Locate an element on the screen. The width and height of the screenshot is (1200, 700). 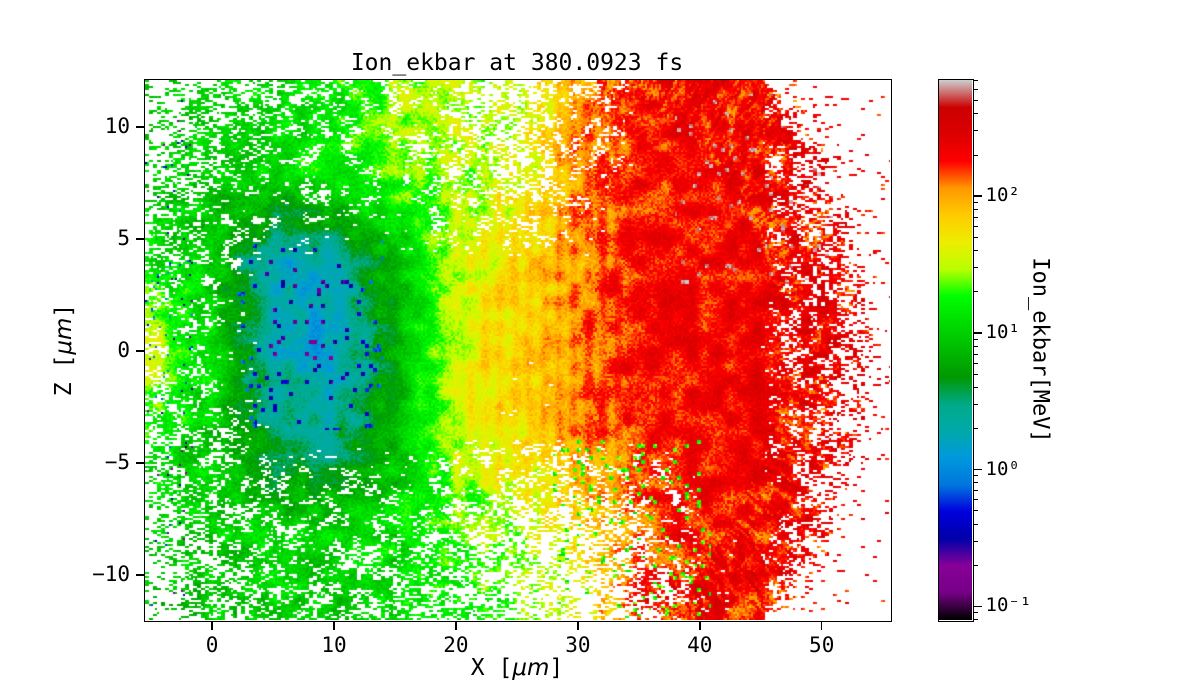
colorbar-canvas is located at coordinates (955, 349).